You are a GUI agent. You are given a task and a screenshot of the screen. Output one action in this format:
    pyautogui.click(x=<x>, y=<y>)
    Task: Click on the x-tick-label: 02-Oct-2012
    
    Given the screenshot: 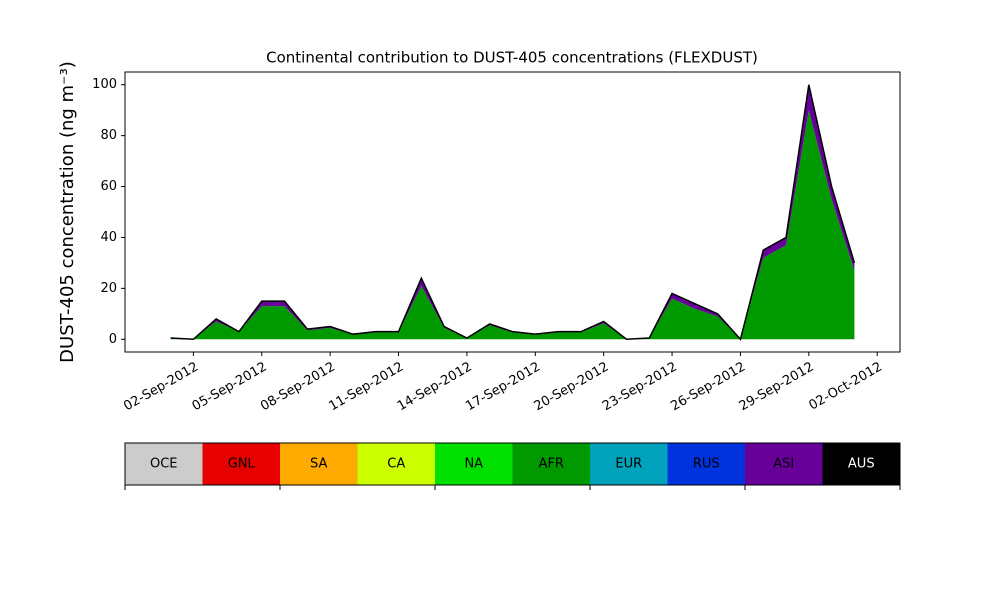 What is the action you would take?
    pyautogui.click(x=846, y=387)
    